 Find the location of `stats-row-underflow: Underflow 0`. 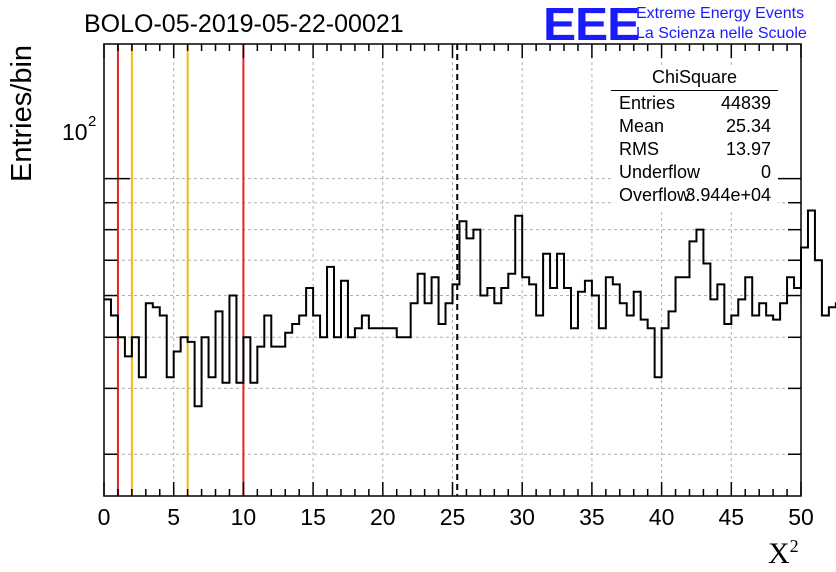

stats-row-underflow: Underflow 0 is located at coordinates (695, 173).